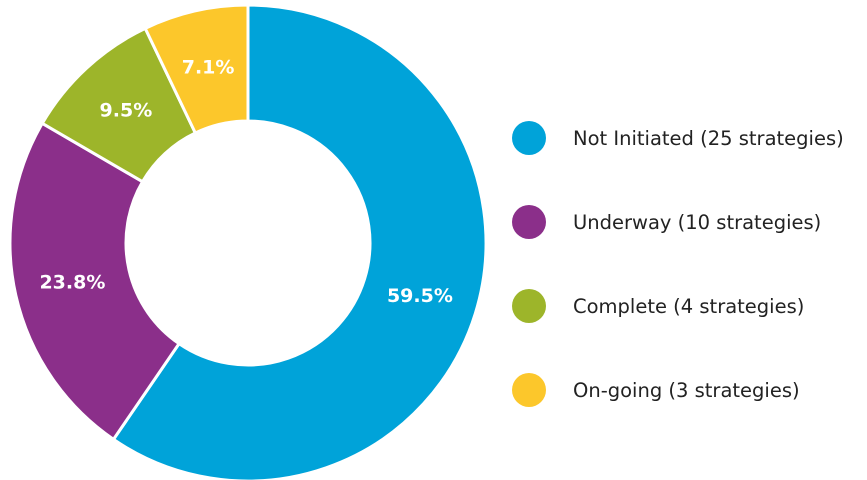 The height and width of the screenshot is (480, 867). I want to click on legend-item-complete: Complete (4 strategies), so click(678, 306).